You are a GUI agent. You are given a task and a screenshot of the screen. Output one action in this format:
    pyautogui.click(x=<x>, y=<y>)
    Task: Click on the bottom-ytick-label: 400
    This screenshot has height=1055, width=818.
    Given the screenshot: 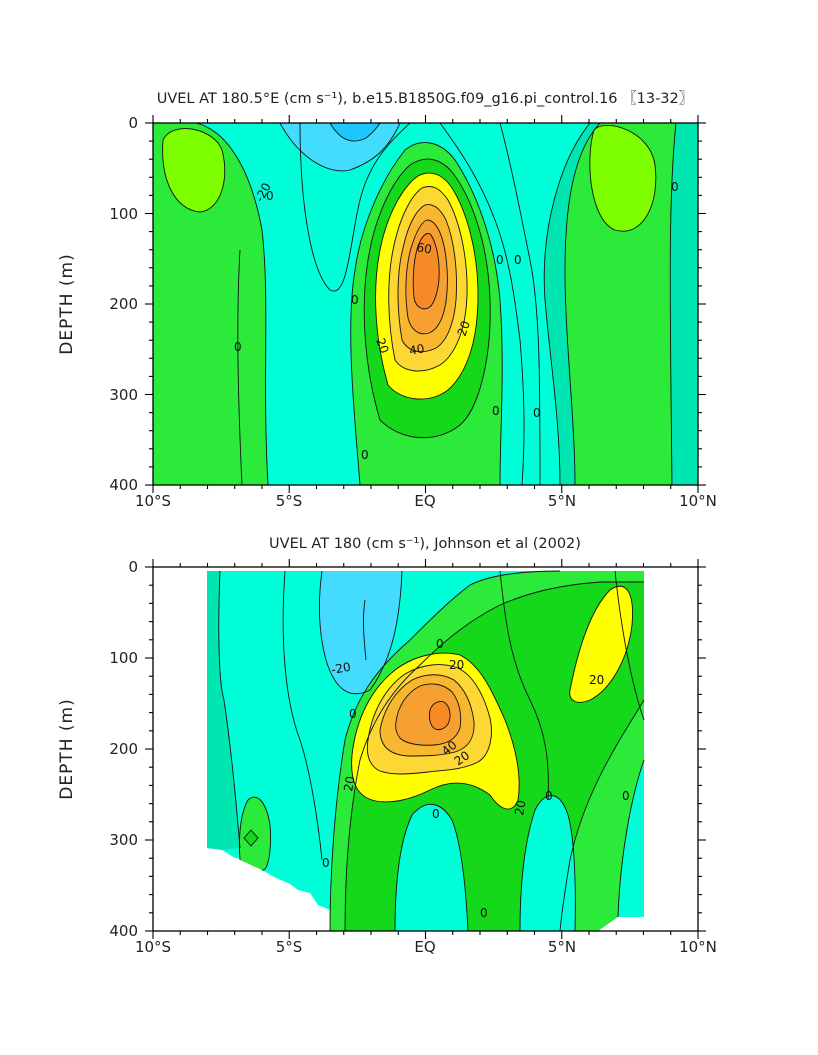 What is the action you would take?
    pyautogui.click(x=123, y=931)
    